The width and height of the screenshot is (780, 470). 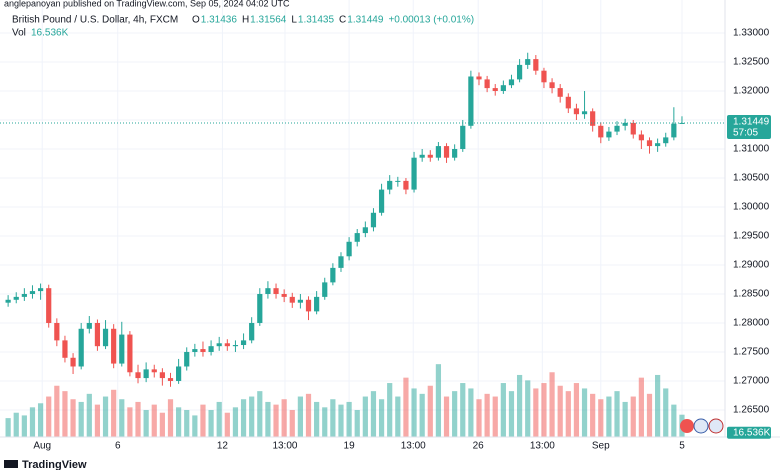 I want to click on chart-title: British Pound / U.S. Dollar, 4h, FXCM, so click(x=95, y=20).